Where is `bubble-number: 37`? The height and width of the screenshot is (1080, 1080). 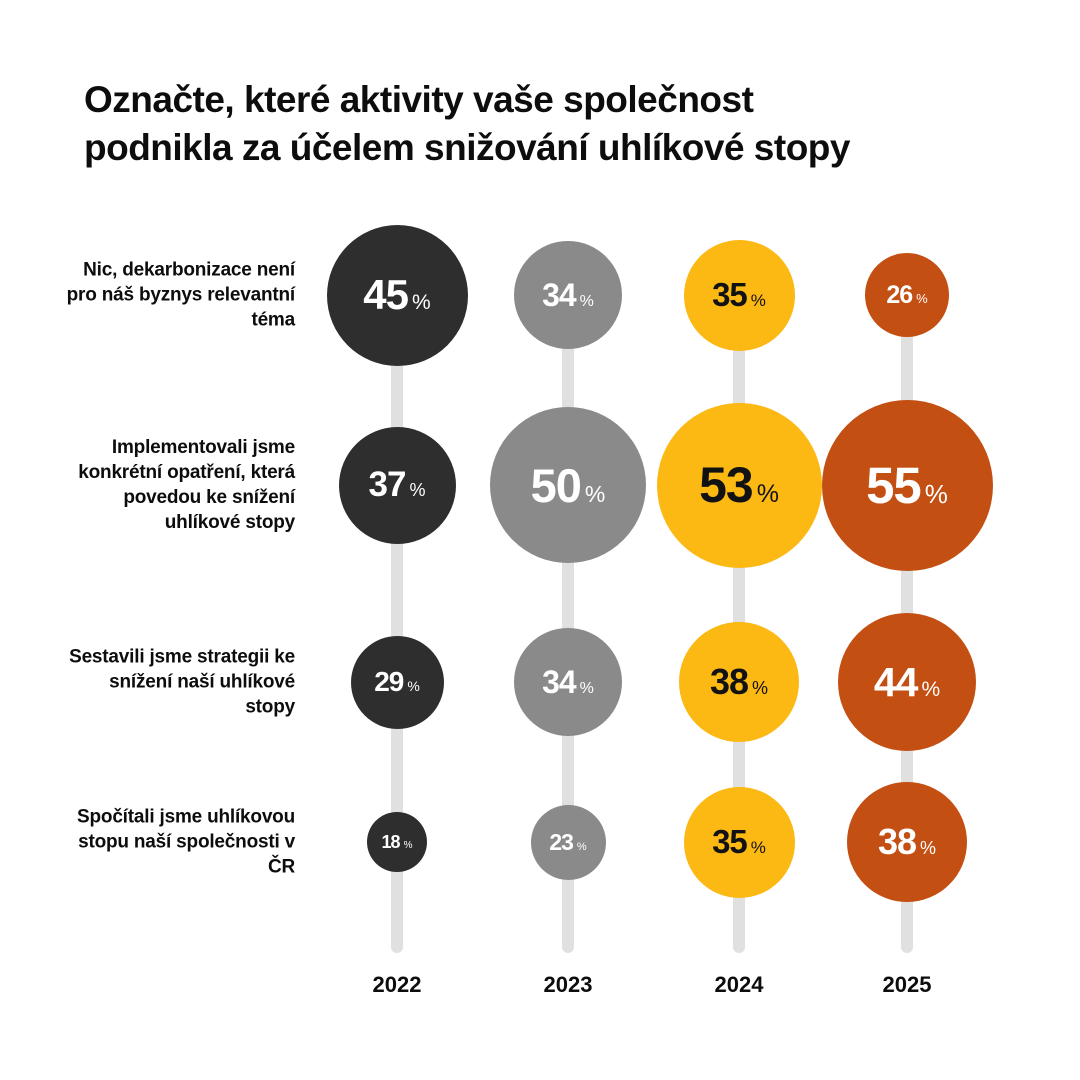
bubble-number: 37 is located at coordinates (387, 484).